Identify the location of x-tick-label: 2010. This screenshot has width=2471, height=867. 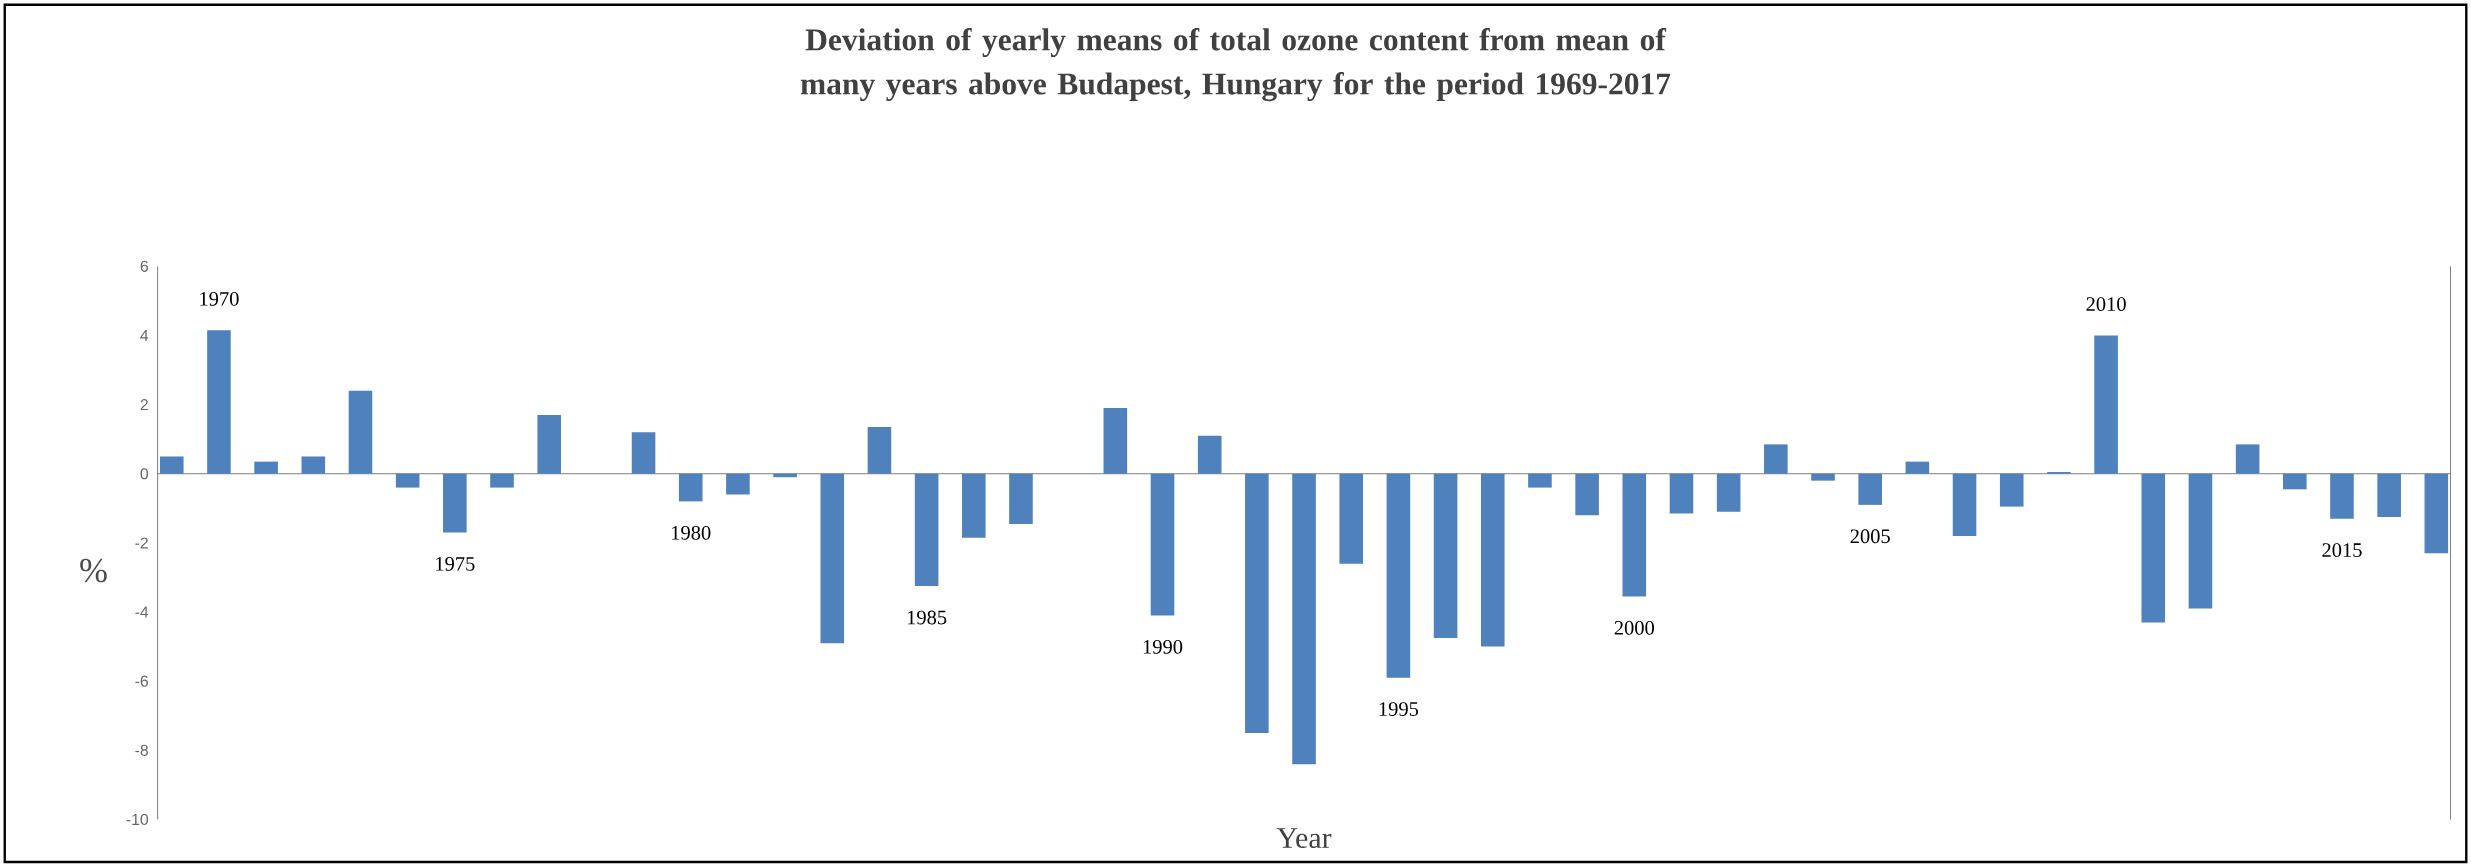
(2106, 304).